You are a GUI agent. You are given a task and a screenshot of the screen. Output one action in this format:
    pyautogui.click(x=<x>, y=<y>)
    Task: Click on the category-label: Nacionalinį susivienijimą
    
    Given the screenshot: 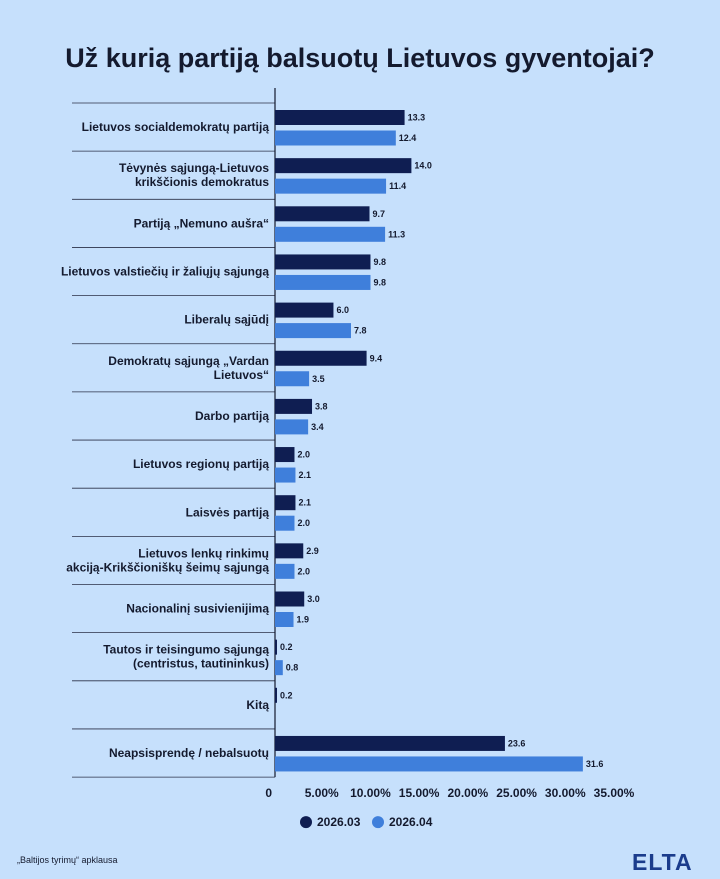 What is the action you would take?
    pyautogui.click(x=197, y=609)
    